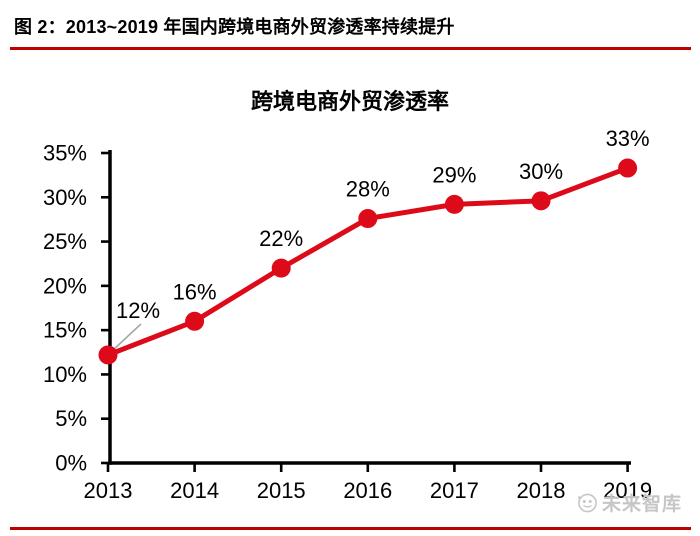 This screenshot has height=536, width=700. I want to click on x-tick-label: 2016, so click(367, 490).